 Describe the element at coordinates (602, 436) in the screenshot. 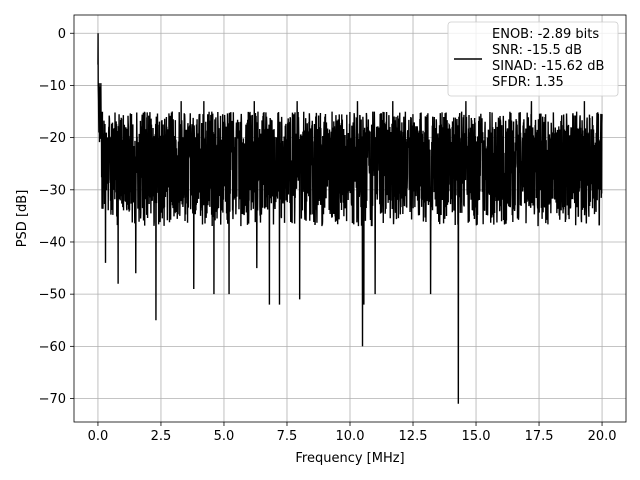

I see `x-tick-label: 20.0` at that location.